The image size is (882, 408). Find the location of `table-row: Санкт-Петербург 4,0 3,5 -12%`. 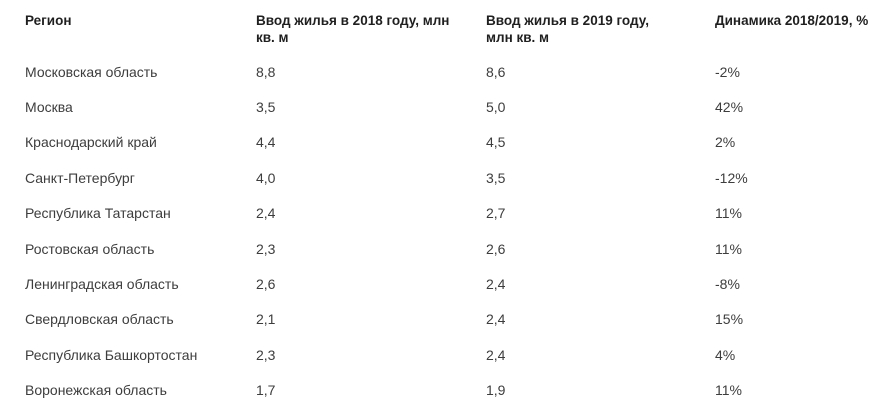

table-row: Санкт-Петербург 4,0 3,5 -12% is located at coordinates (453, 177).